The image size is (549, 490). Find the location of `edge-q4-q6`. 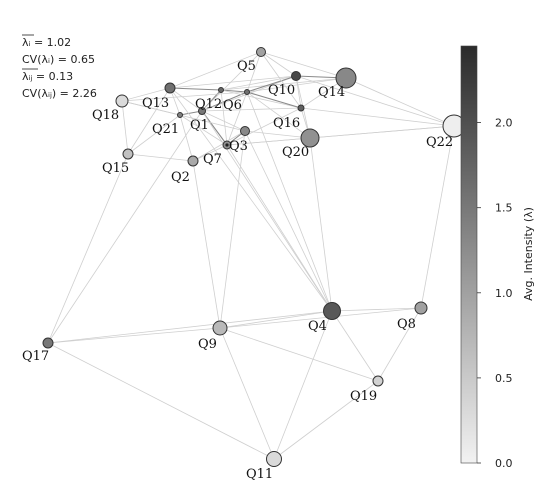

edge-q4-q6 is located at coordinates (289, 201).